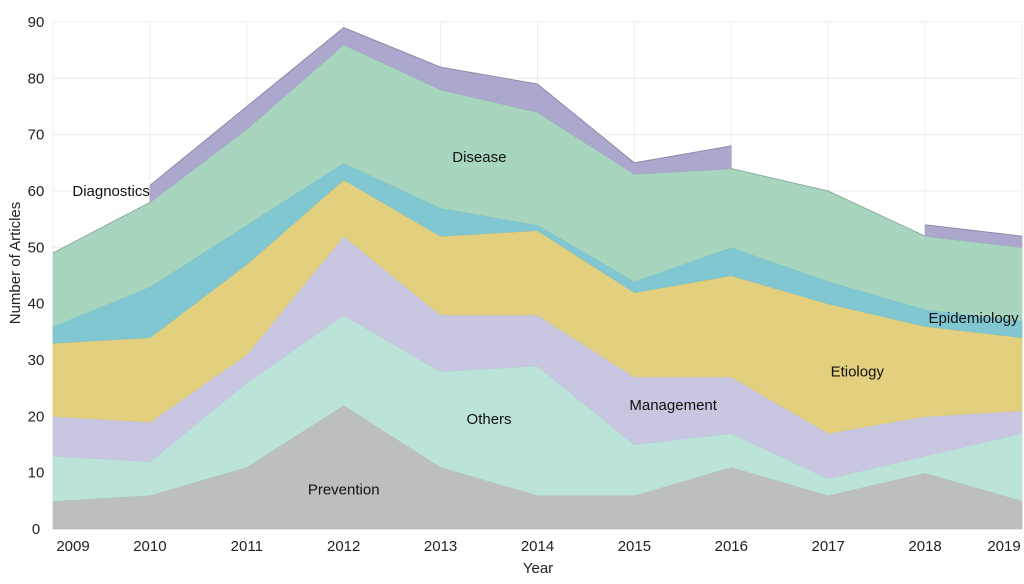  What do you see at coordinates (479, 157) in the screenshot?
I see `band-label-disease: Disease` at bounding box center [479, 157].